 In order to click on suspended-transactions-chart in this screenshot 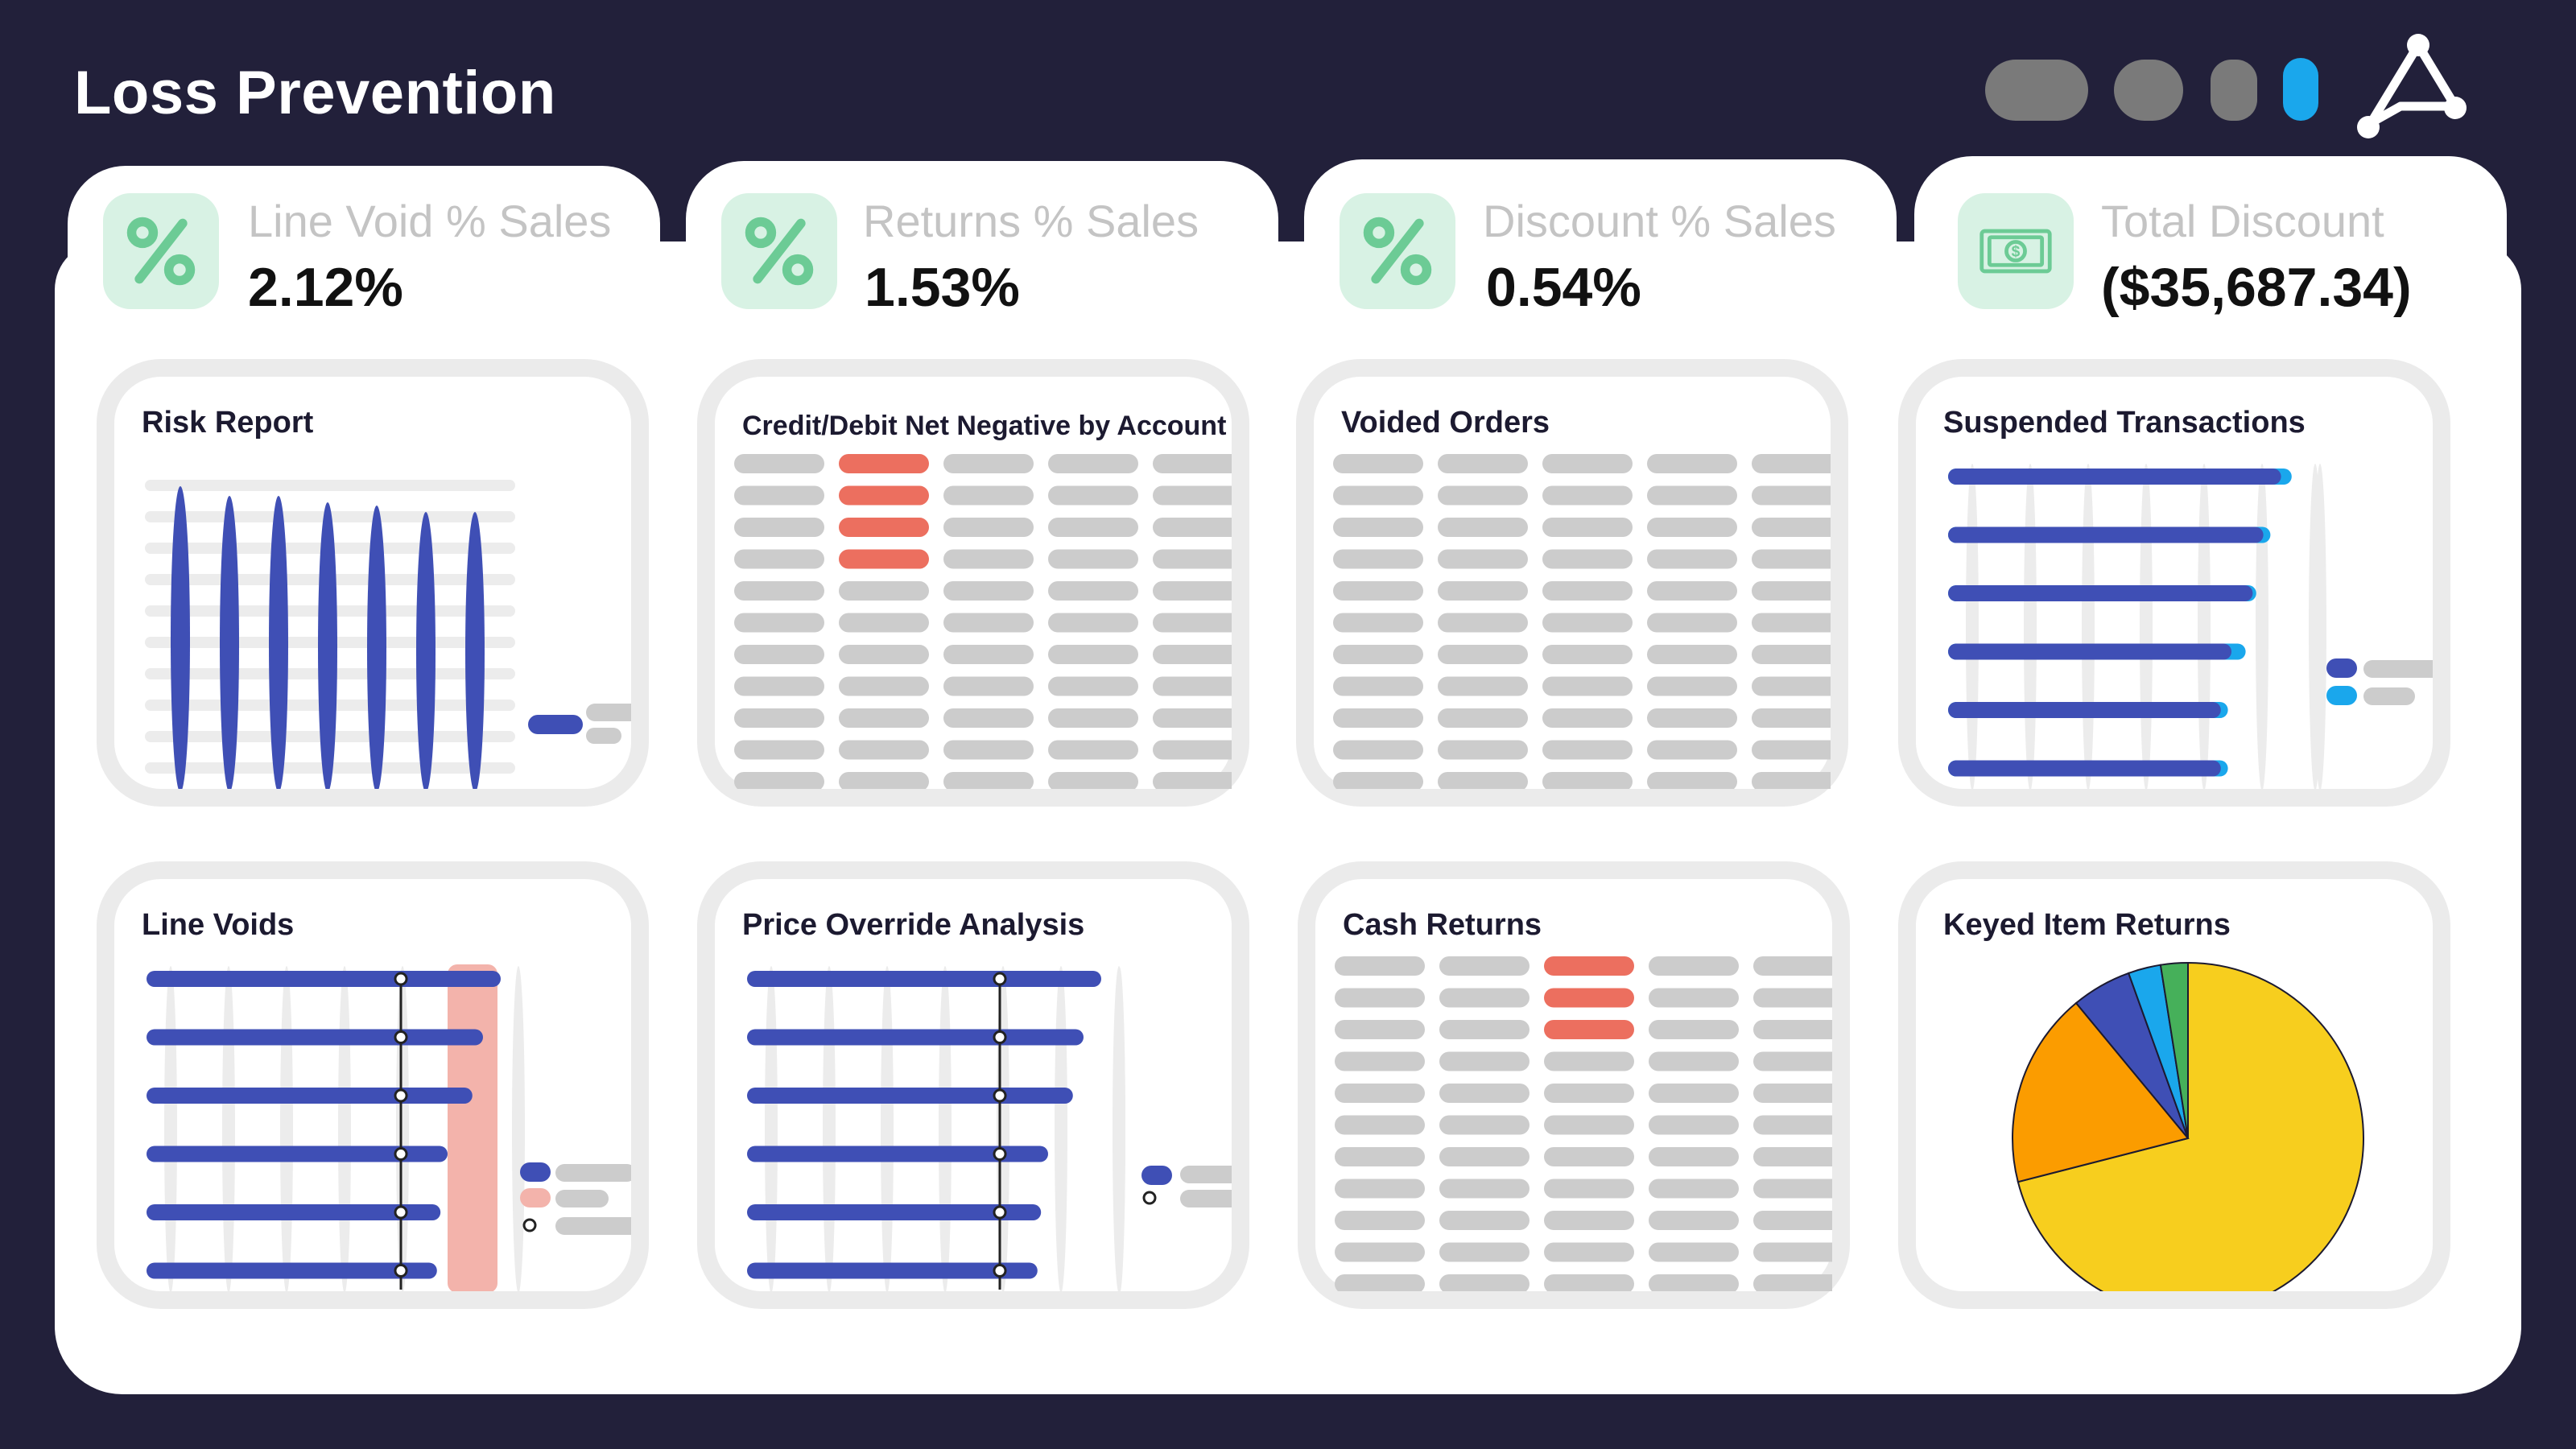, I will do `click(2190, 626)`.